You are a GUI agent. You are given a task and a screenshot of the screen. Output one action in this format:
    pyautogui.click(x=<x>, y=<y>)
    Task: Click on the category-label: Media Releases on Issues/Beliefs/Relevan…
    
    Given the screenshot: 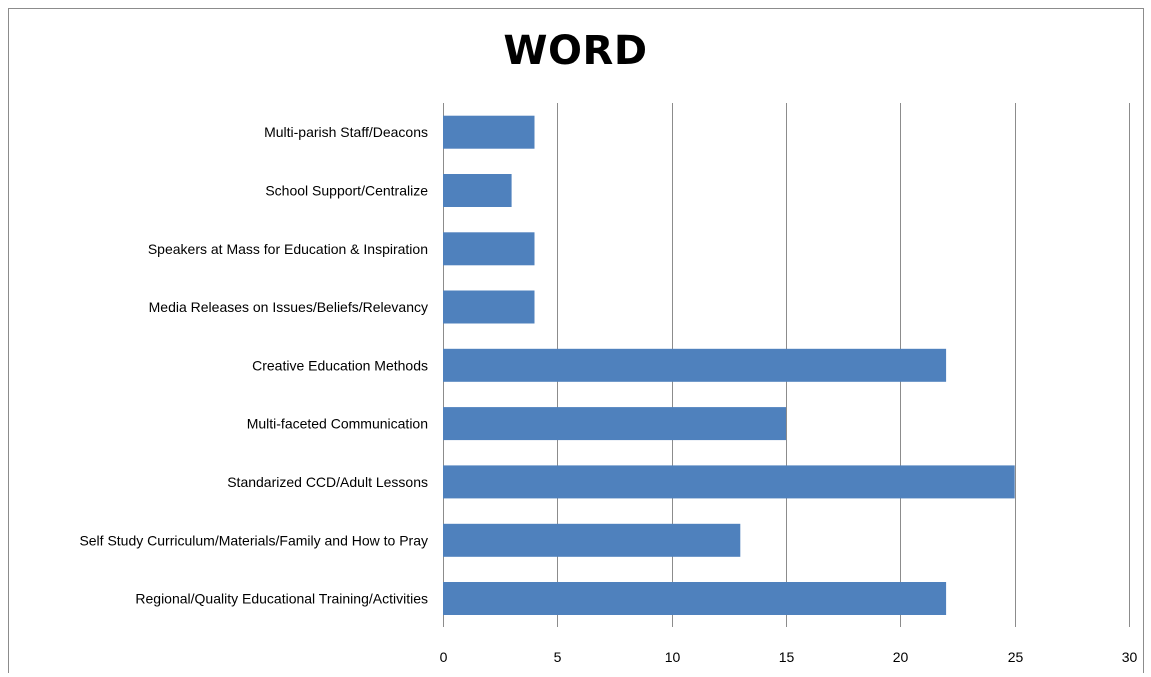 What is the action you would take?
    pyautogui.click(x=288, y=307)
    